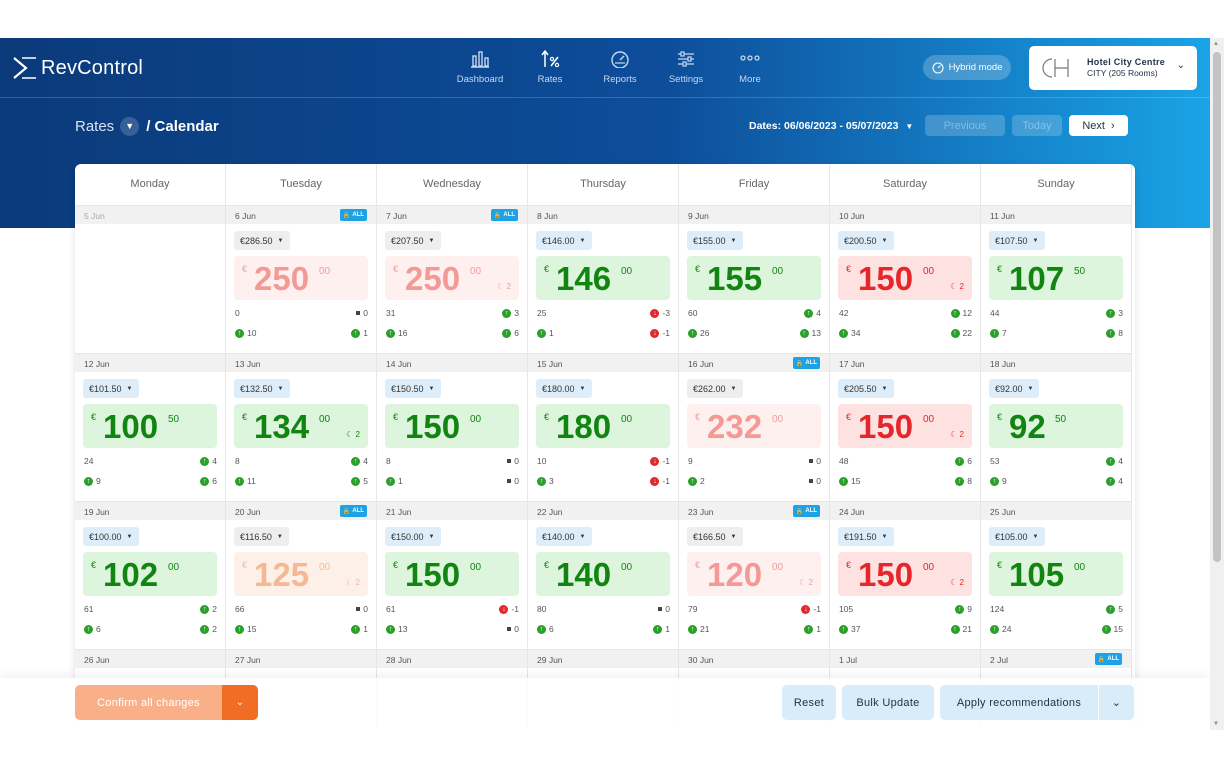 This screenshot has width=1224, height=768. What do you see at coordinates (130, 126) in the screenshot?
I see `chevron-down-icon: ▼` at bounding box center [130, 126].